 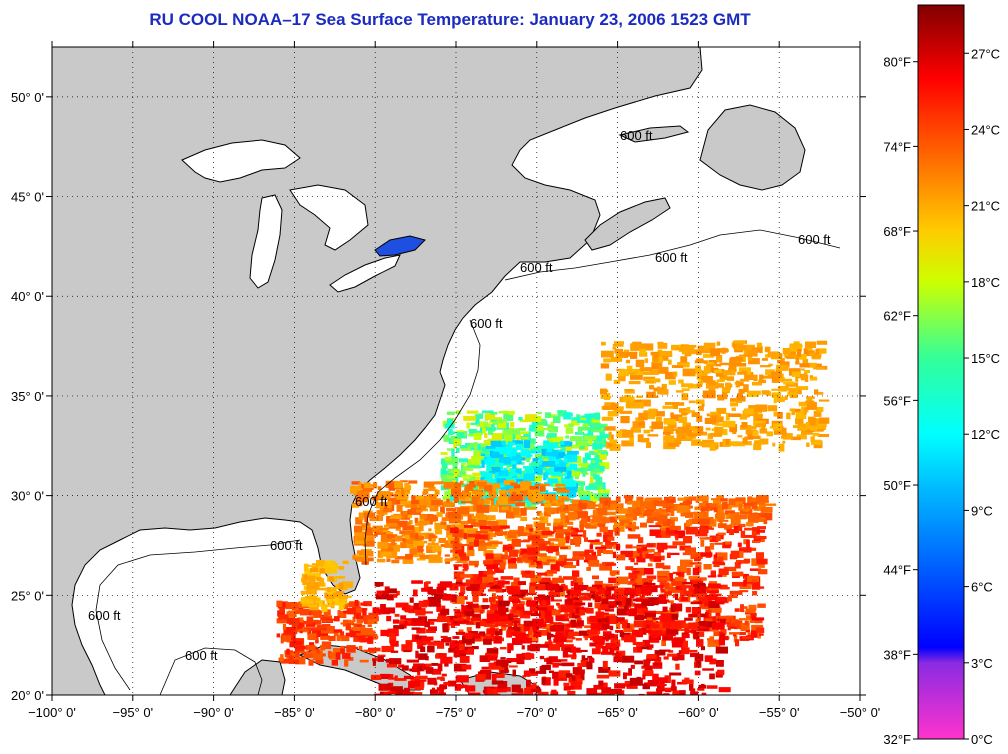 What do you see at coordinates (671, 257) in the screenshot?
I see `isobath-label: 600 ft` at bounding box center [671, 257].